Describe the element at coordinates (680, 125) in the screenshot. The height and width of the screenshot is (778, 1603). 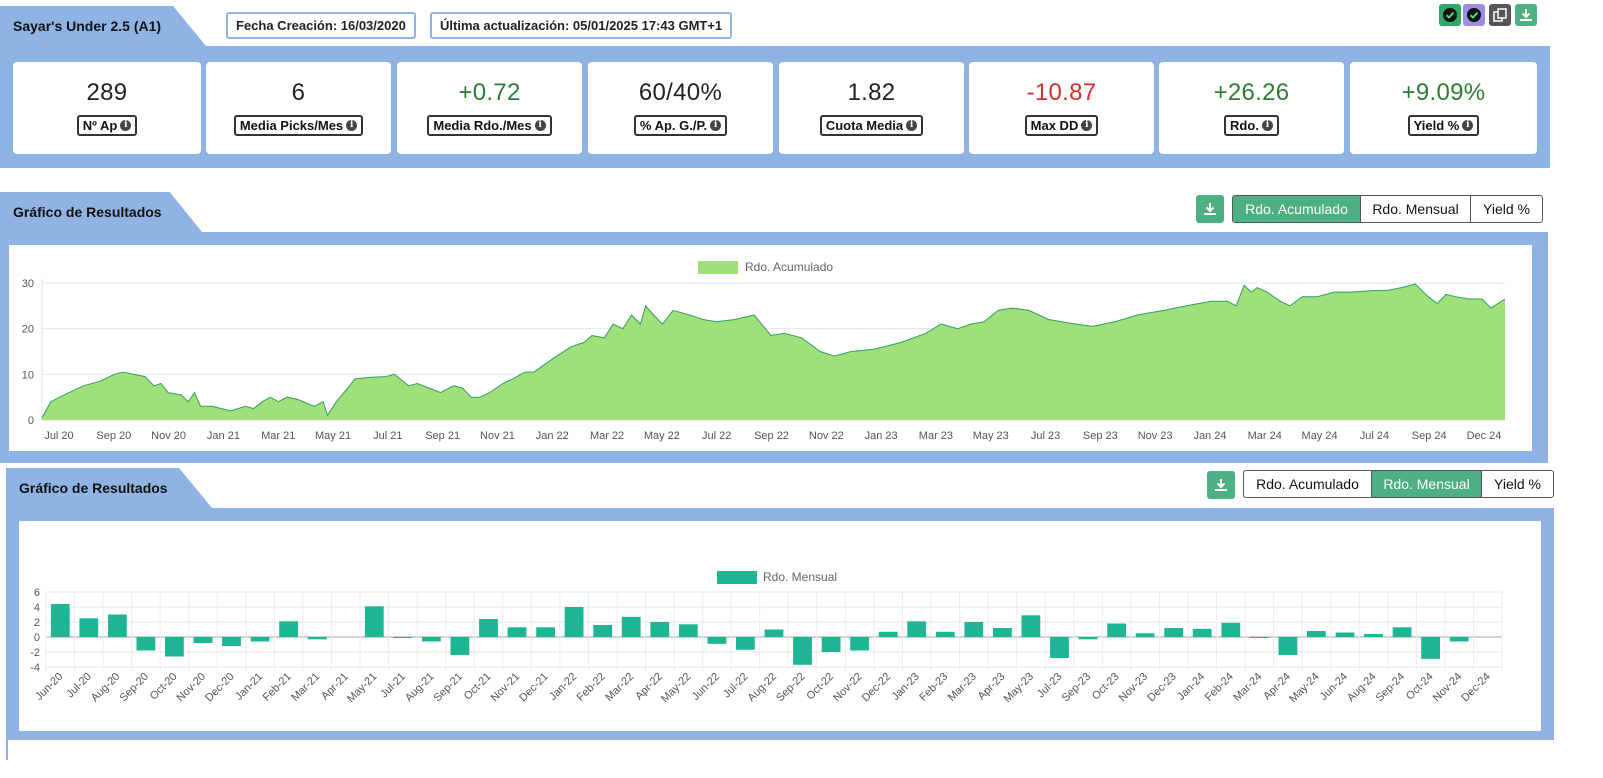
I see `stat-label: % Ap. G./P. i` at that location.